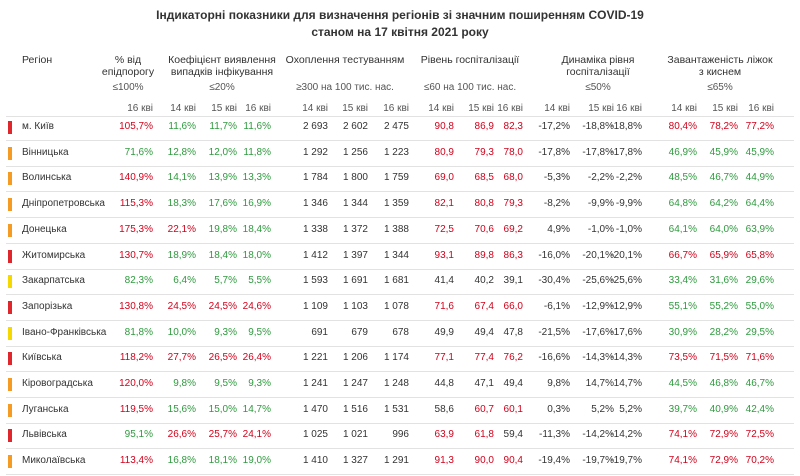 The image size is (800, 476). What do you see at coordinates (554, 435) in the screenshot?
I see `value-cell: -11,3%` at bounding box center [554, 435].